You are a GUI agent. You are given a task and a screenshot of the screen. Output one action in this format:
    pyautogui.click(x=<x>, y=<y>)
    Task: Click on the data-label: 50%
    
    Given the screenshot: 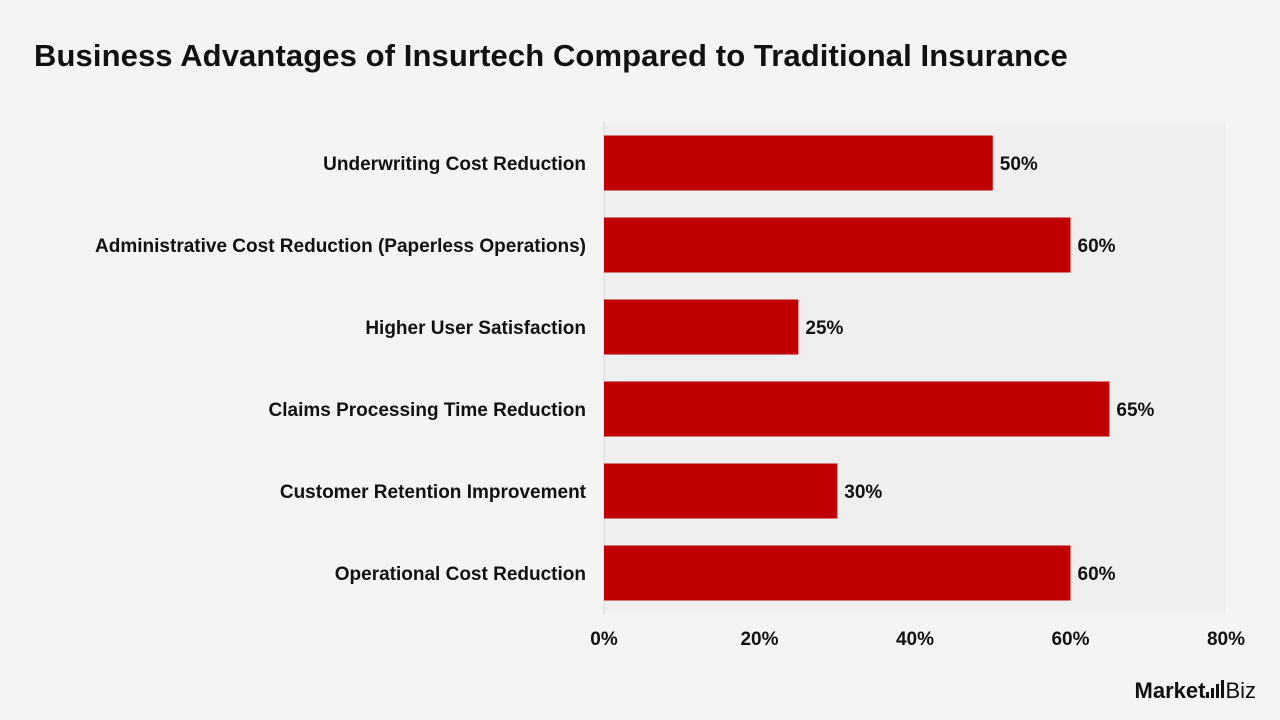 What is the action you would take?
    pyautogui.click(x=1019, y=164)
    